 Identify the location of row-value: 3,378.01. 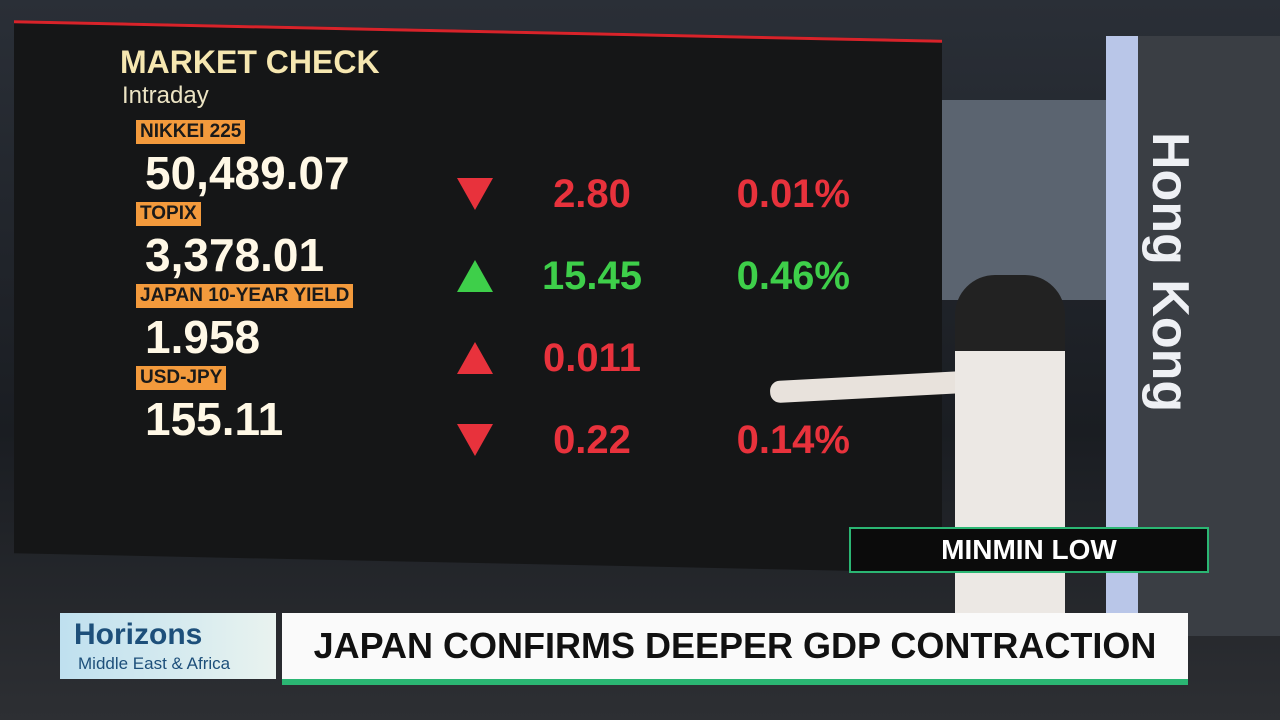
(235, 255).